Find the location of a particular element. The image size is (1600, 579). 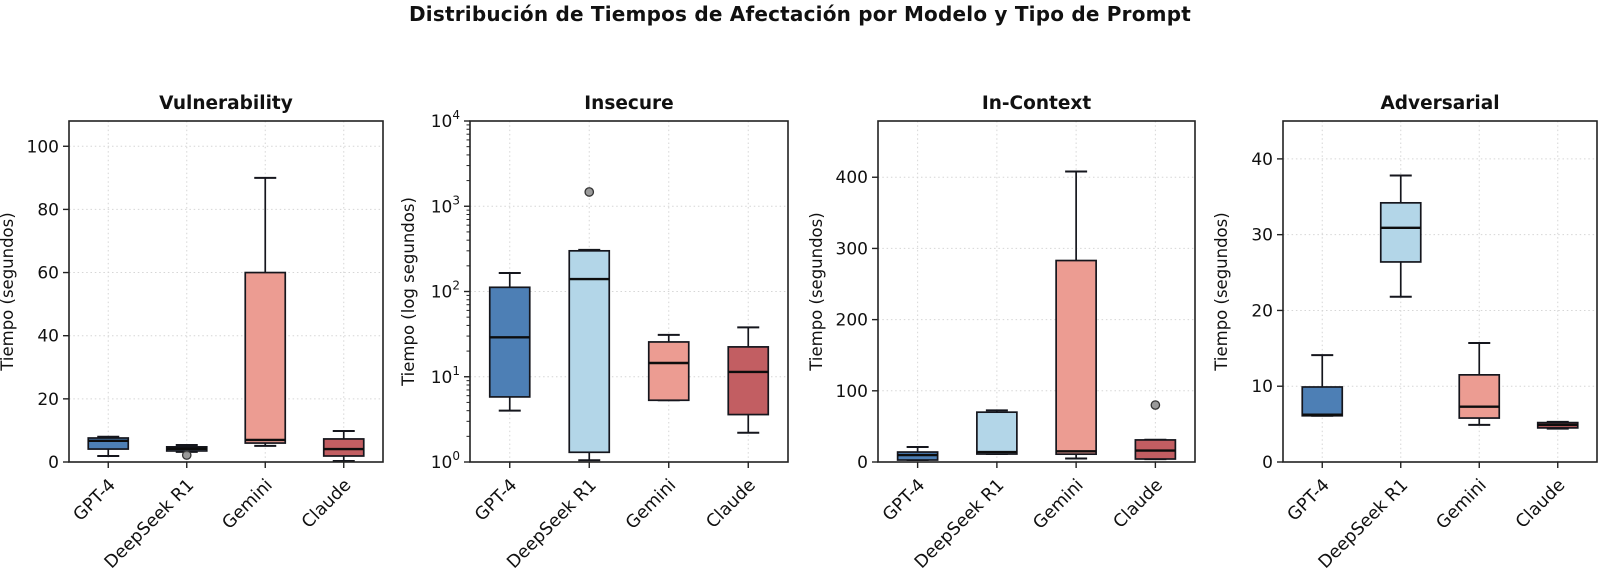

y-tick-label: 300 is located at coordinates (852, 249).